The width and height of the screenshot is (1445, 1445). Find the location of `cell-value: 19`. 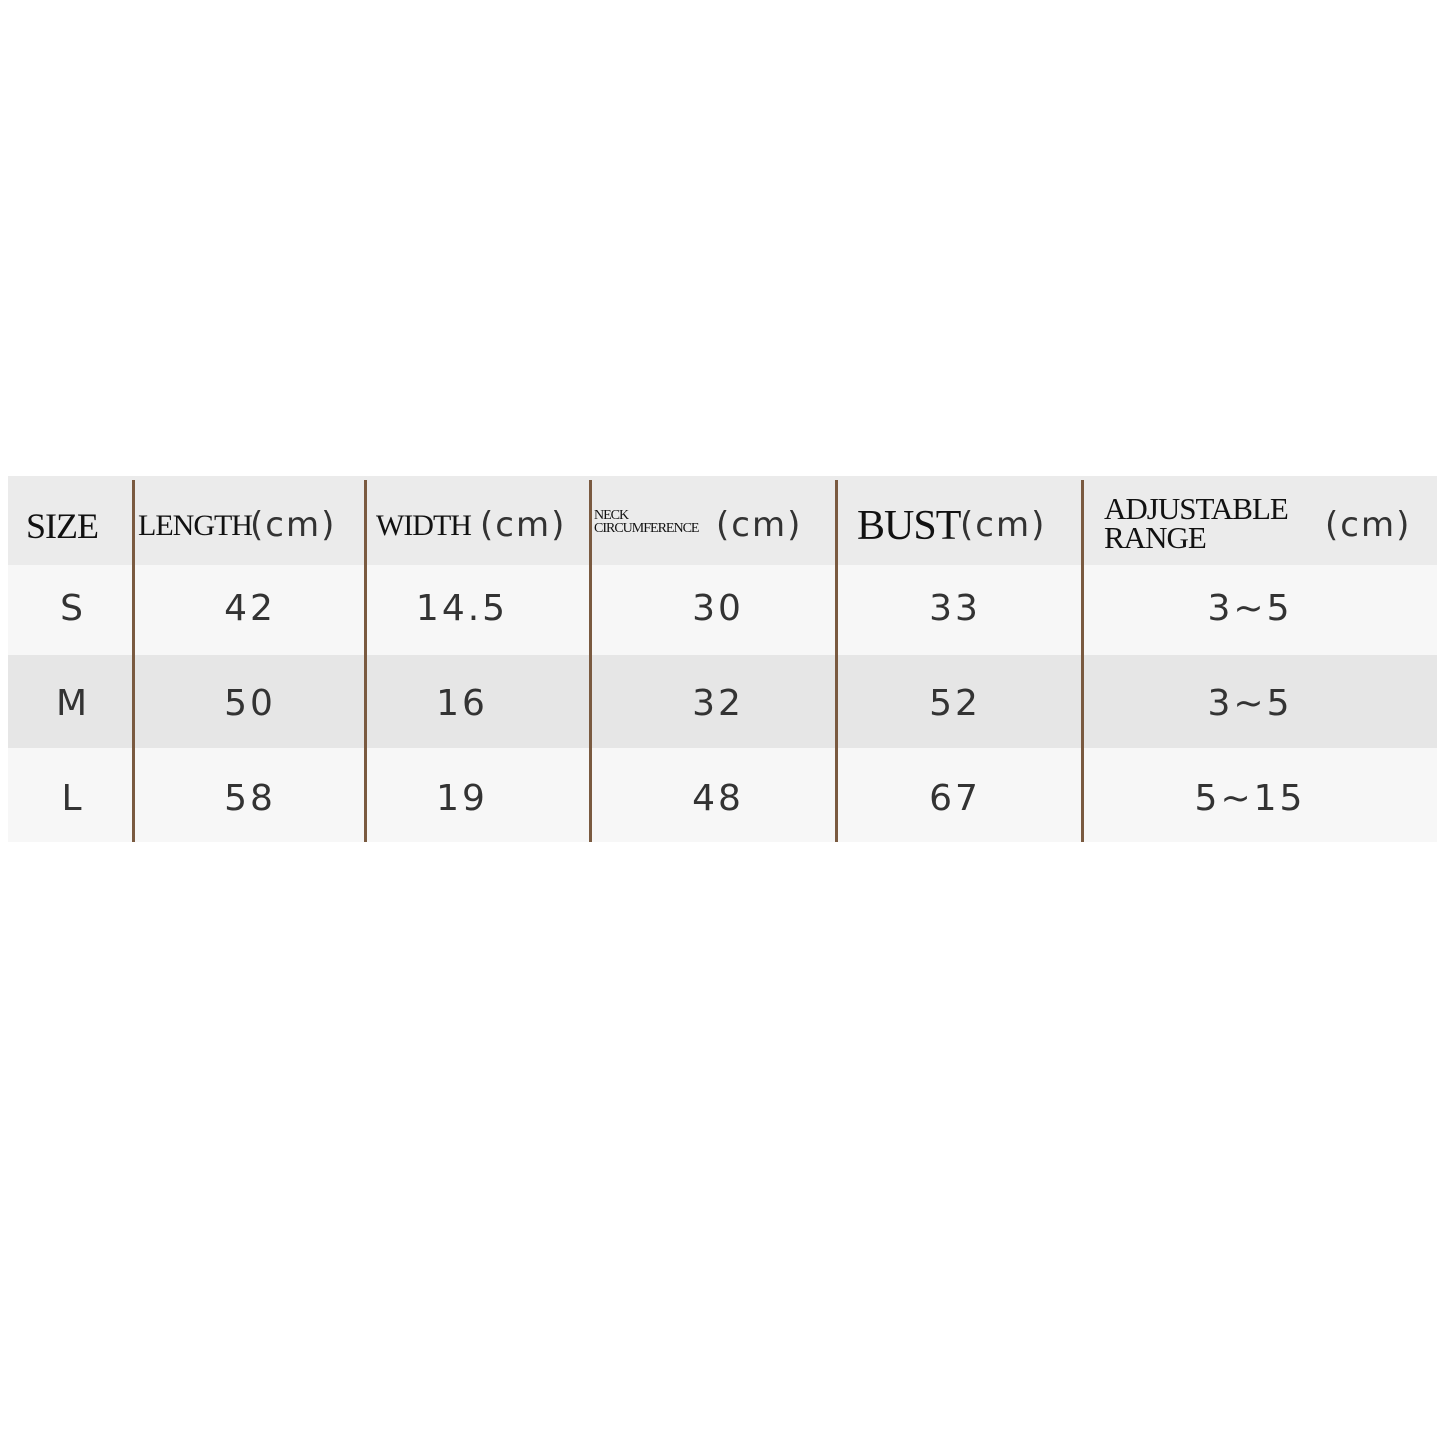

cell-value: 19 is located at coordinates (462, 798).